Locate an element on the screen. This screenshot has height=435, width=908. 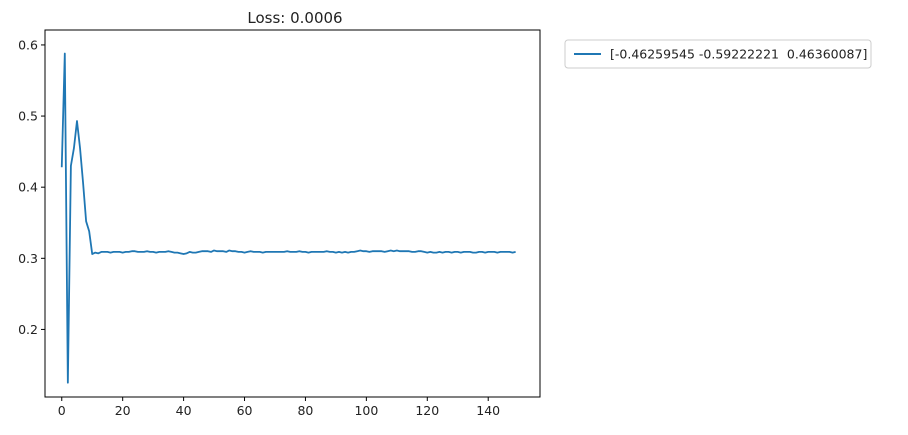
y-tick-label-3: 0.5 is located at coordinates (28, 116).